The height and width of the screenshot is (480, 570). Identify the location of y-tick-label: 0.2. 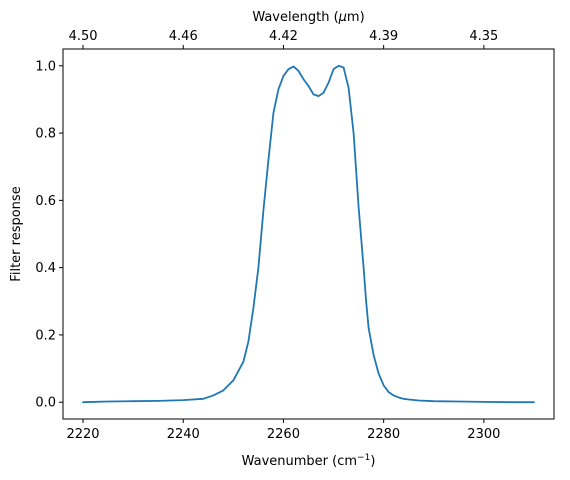
(45, 335).